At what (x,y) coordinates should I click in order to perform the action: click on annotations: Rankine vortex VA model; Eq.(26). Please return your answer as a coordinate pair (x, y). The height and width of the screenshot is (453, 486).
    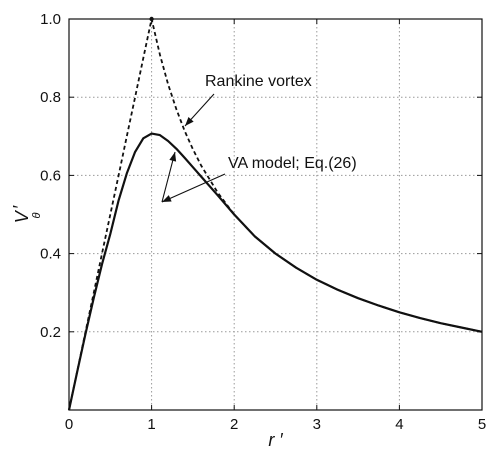
    Looking at the image, I should click on (281, 122).